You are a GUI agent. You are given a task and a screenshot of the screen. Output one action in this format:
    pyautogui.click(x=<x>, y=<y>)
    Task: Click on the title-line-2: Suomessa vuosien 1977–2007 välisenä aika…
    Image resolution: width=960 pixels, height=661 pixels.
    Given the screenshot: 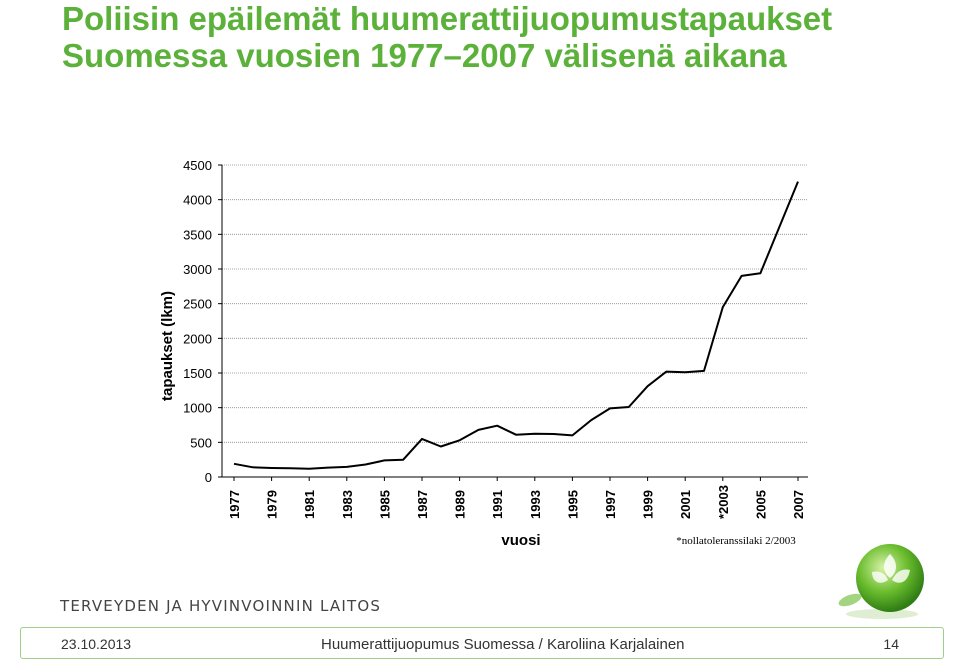 What is the action you would take?
    pyautogui.click(x=424, y=55)
    